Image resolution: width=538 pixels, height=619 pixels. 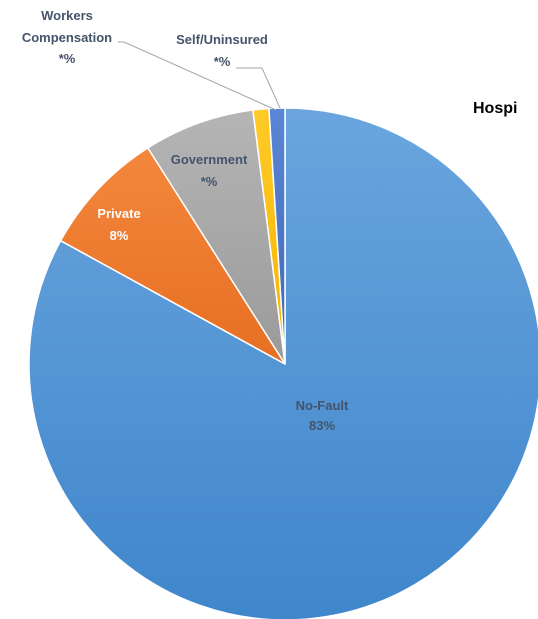 I want to click on leader-lines, so click(x=199, y=76).